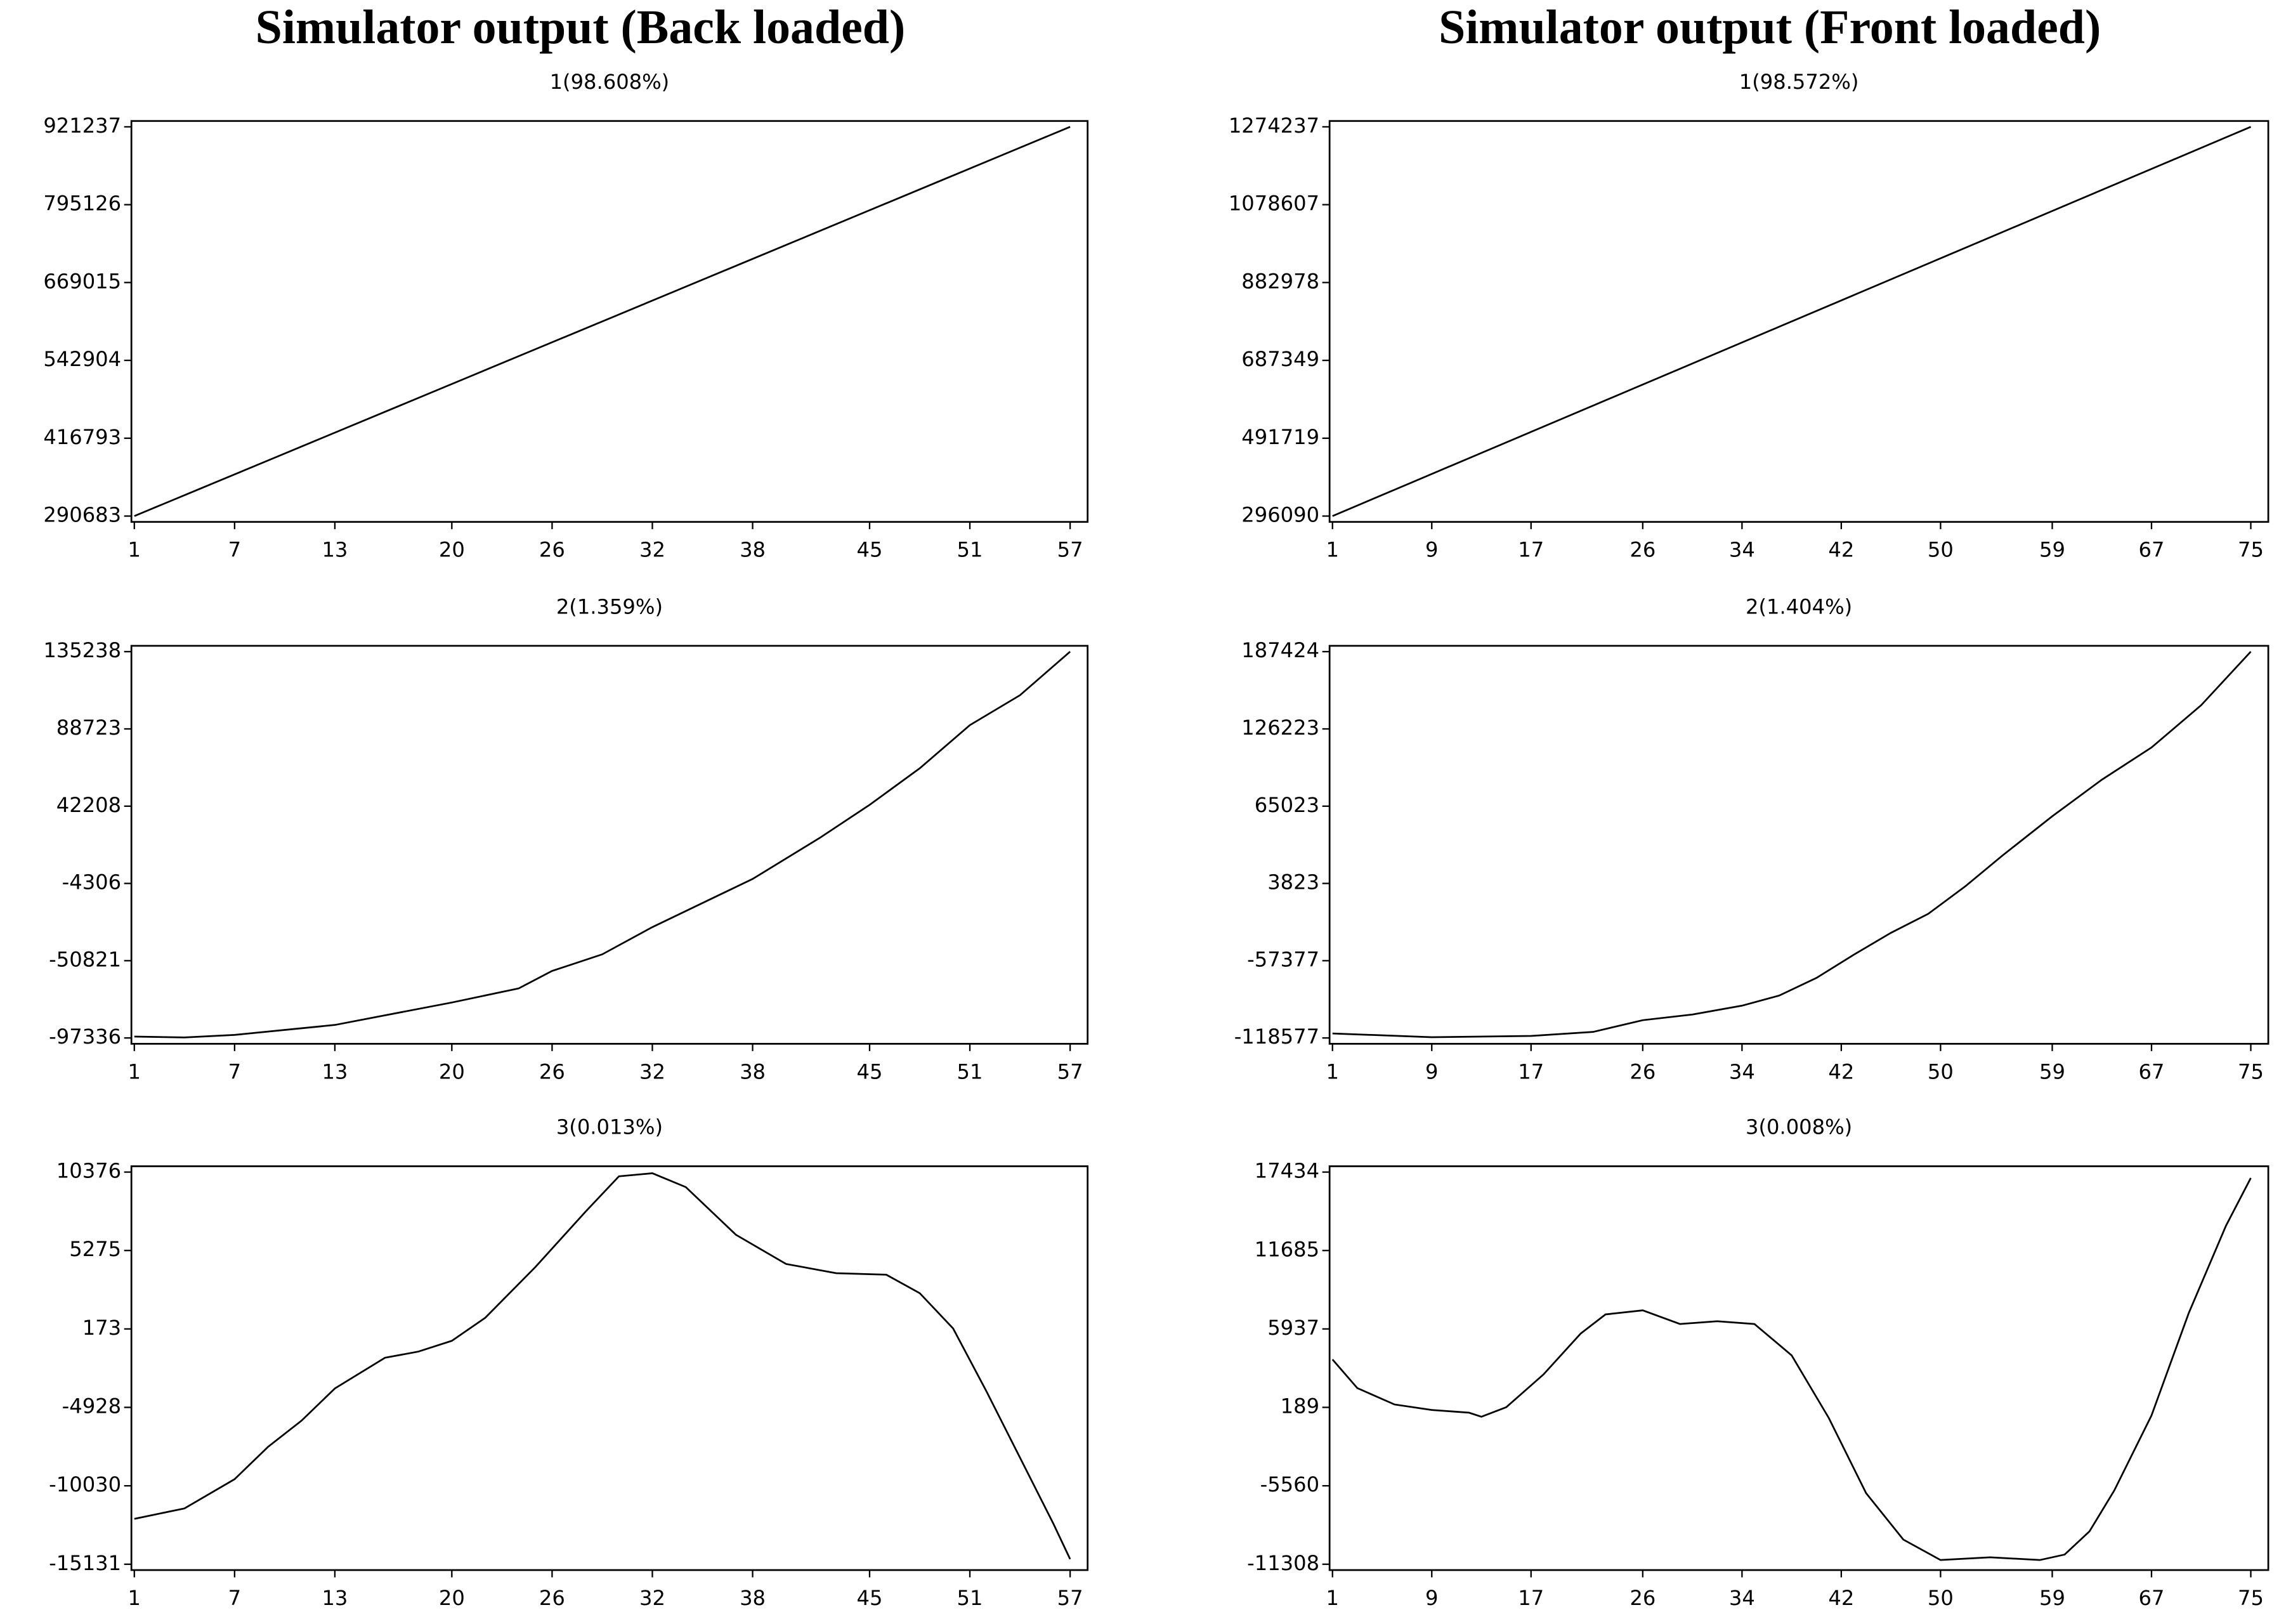  I want to click on y-tick-label: -4306, so click(91, 882).